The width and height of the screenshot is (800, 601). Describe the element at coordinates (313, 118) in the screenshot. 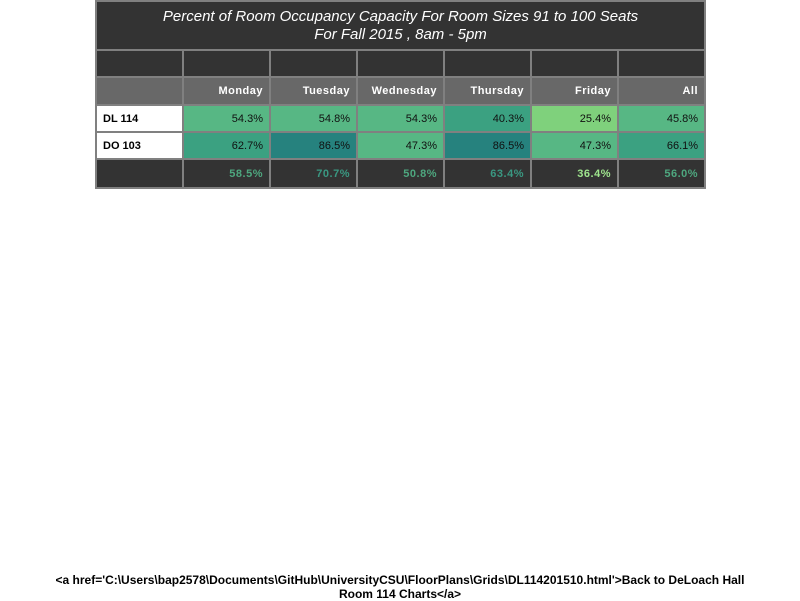

I see `value-cell: 54.8%` at that location.